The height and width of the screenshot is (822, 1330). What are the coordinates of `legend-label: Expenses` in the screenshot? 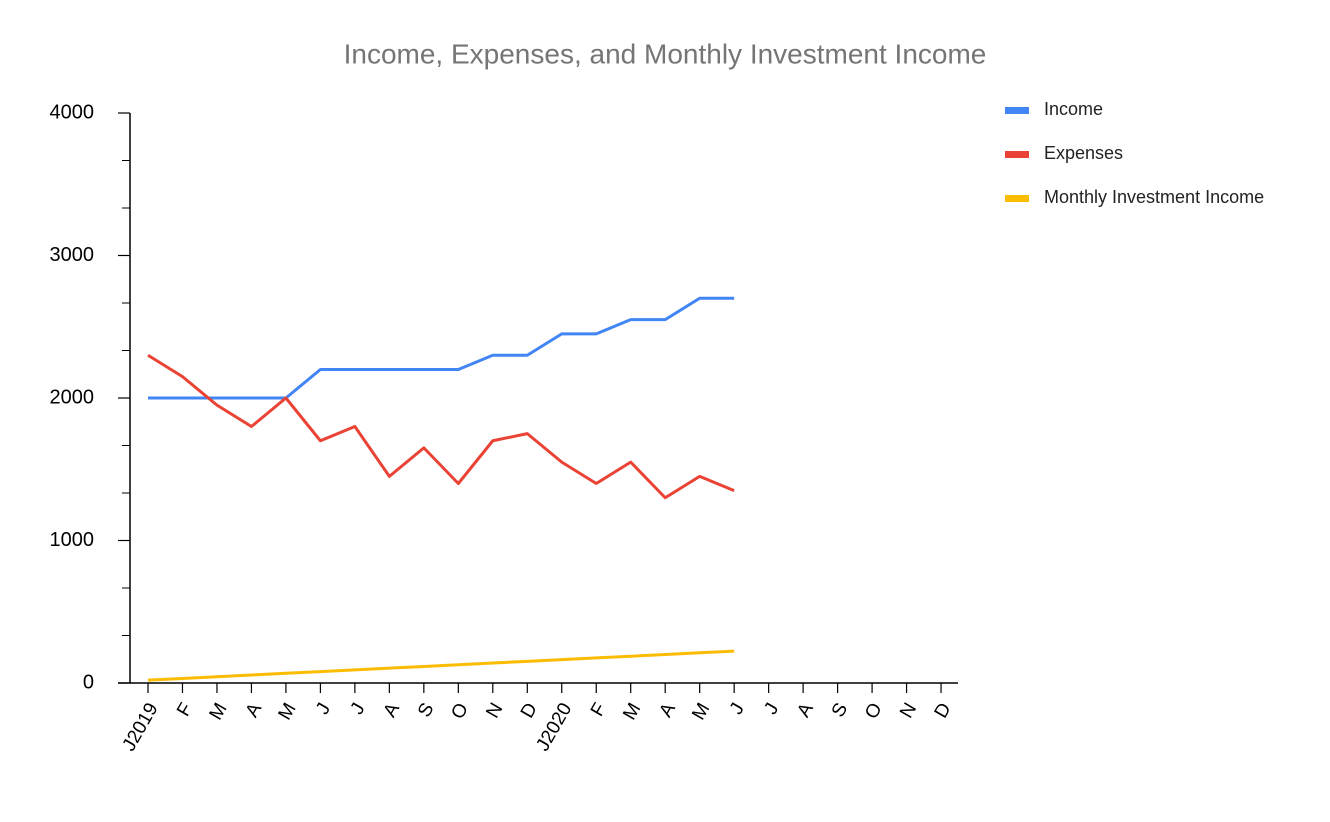 It's located at (1083, 153).